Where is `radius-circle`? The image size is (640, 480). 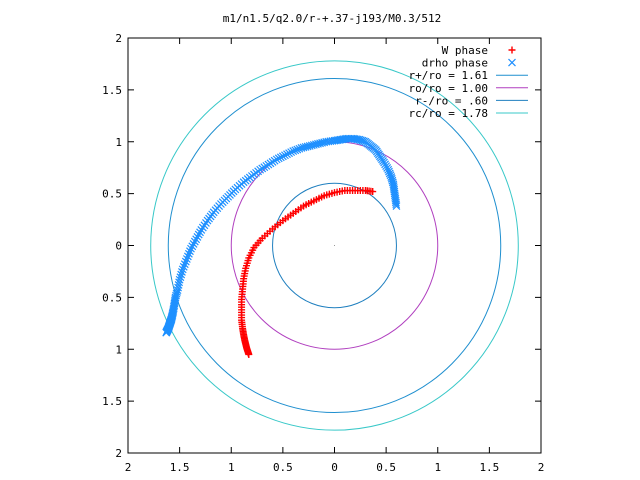 radius-circle is located at coordinates (334, 245).